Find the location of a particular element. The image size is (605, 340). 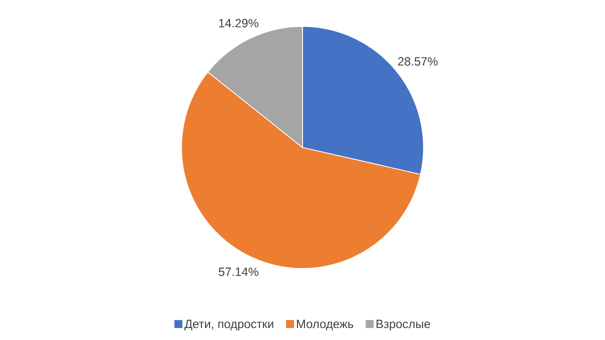

legend-label: Взрослые is located at coordinates (403, 325).